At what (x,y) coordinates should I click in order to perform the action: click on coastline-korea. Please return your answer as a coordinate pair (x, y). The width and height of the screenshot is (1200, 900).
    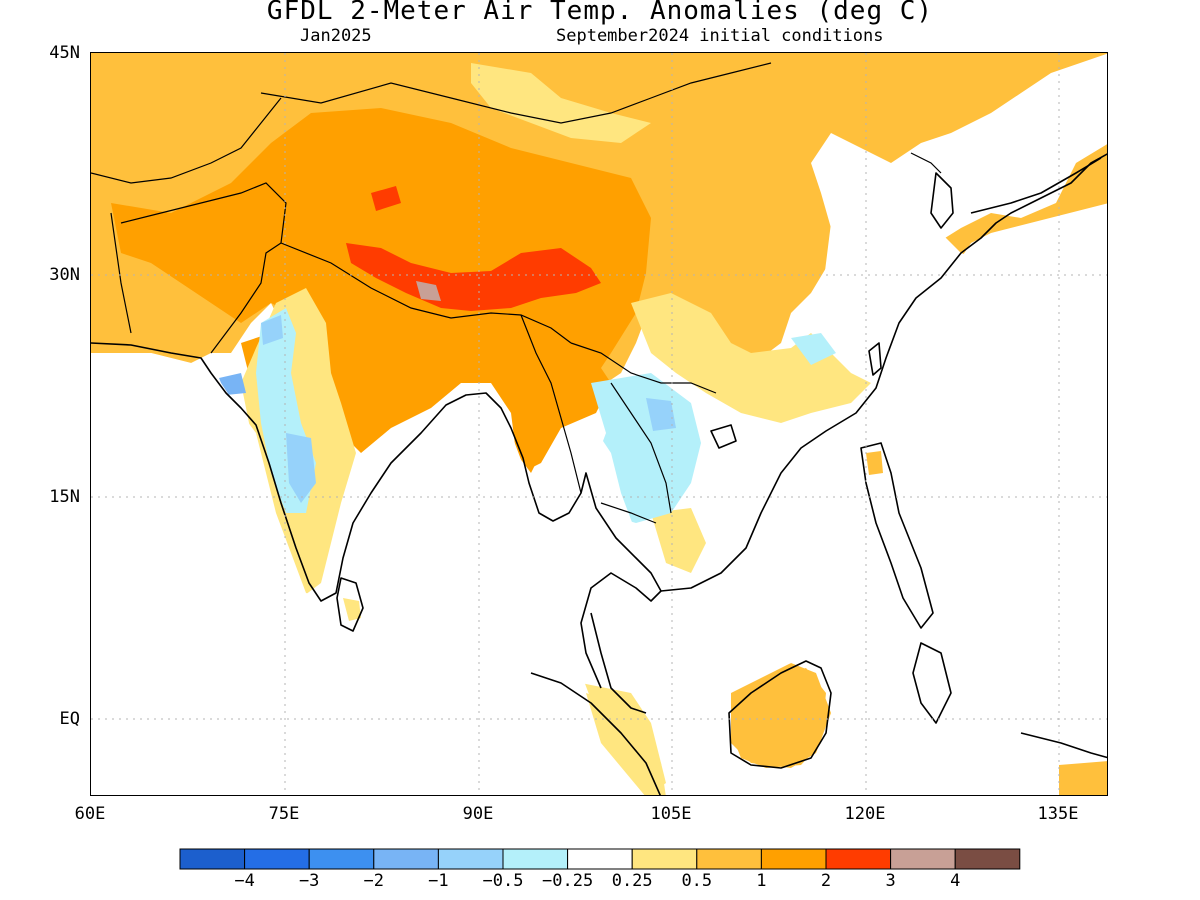
    Looking at the image, I should click on (942, 200).